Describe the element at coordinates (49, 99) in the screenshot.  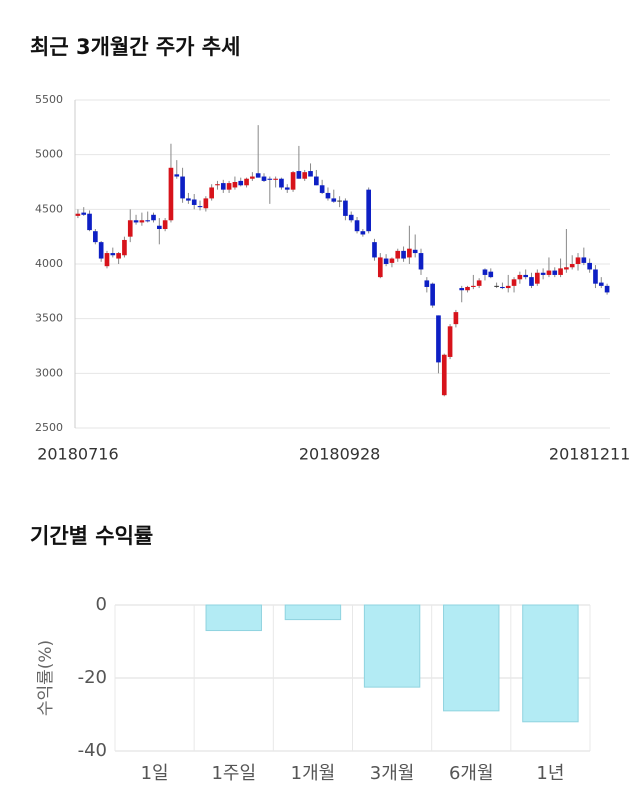
I see `y-tick-label: 5500` at that location.